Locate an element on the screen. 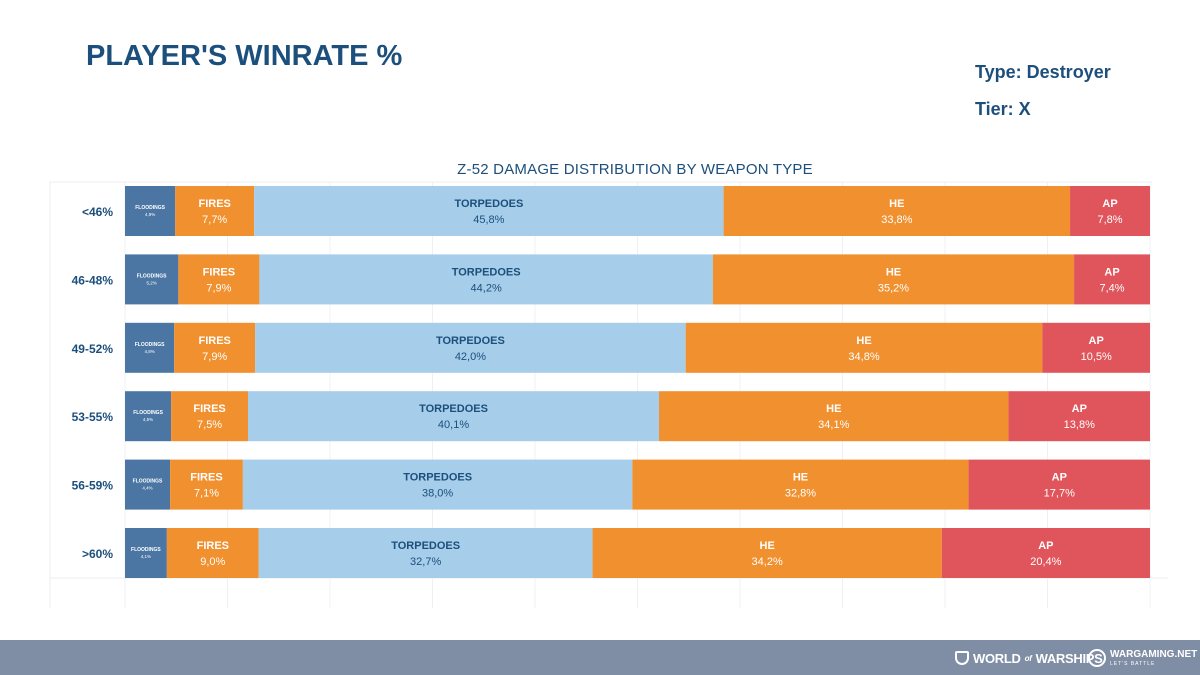 The image size is (1200, 675). segment-value-label: 34,2% is located at coordinates (767, 562).